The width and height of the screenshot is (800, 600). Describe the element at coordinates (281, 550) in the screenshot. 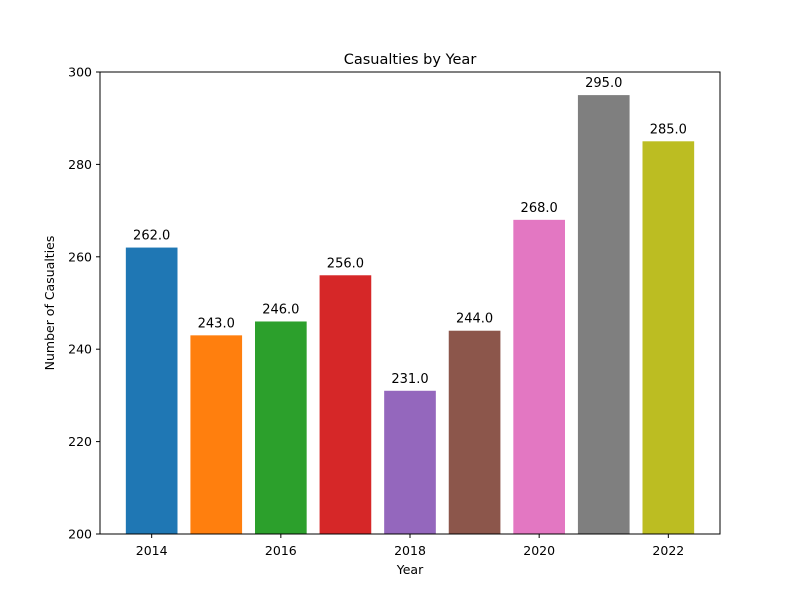

I see `x-tick-label-2016: 2016` at that location.